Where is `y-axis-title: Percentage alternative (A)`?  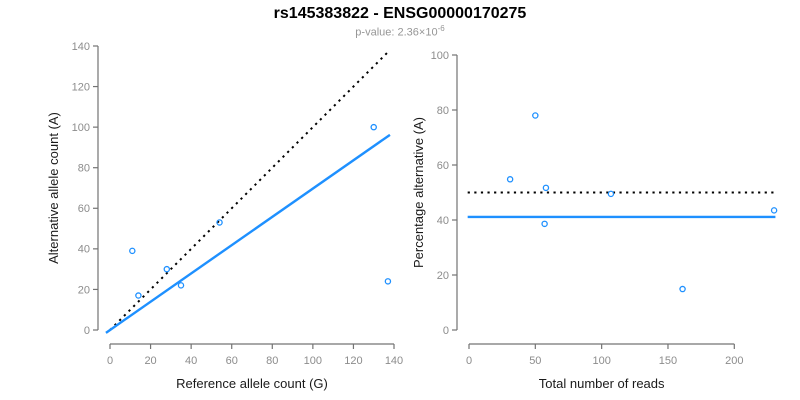
y-axis-title: Percentage alternative (A) is located at coordinates (418, 192).